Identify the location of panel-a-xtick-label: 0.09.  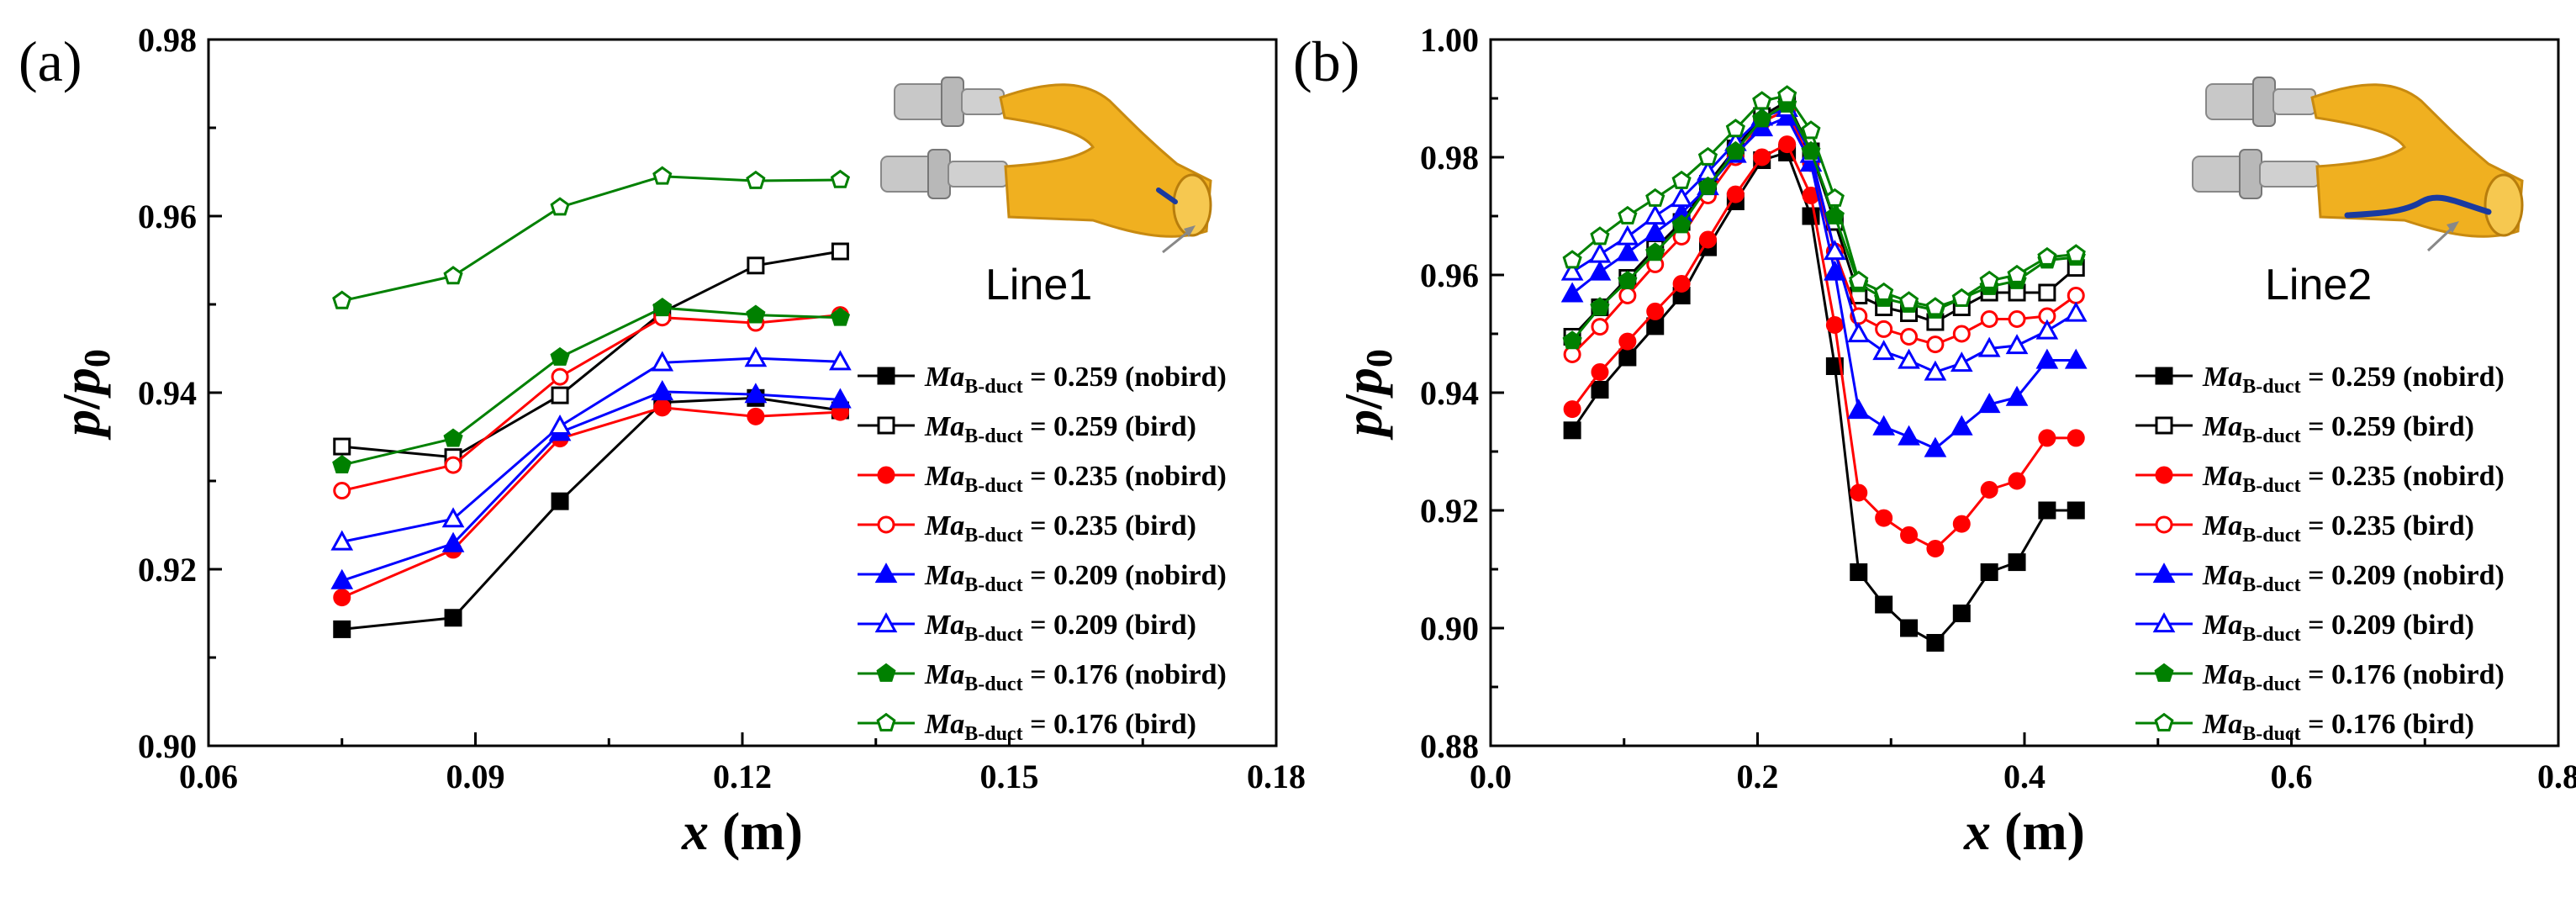
(475, 776).